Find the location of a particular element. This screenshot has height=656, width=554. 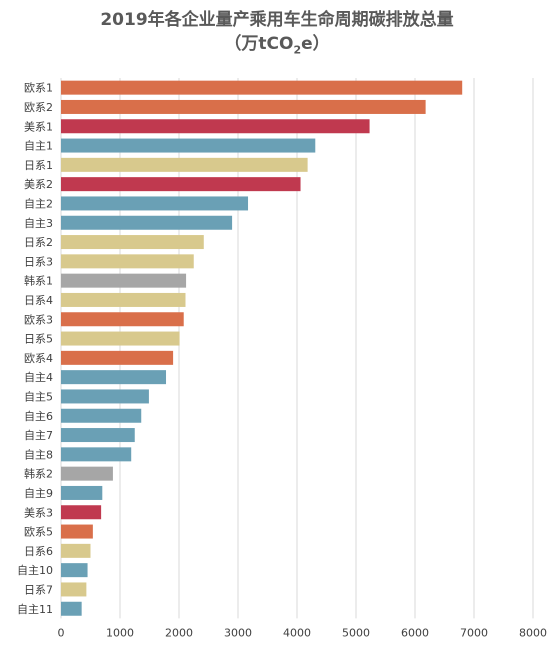

chart-title-line2: （万tCO2e） is located at coordinates (277, 47).